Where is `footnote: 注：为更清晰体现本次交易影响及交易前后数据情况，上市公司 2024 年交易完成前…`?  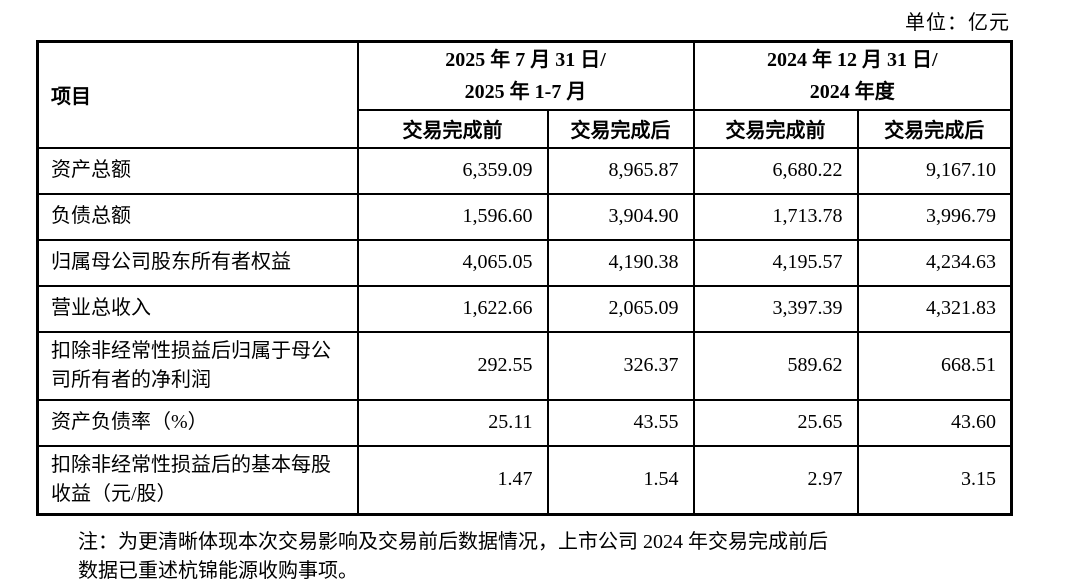 footnote: 注：为更清晰体现本次交易影响及交易前后数据情况，上市公司 2024 年交易完成前… is located at coordinates (523, 557).